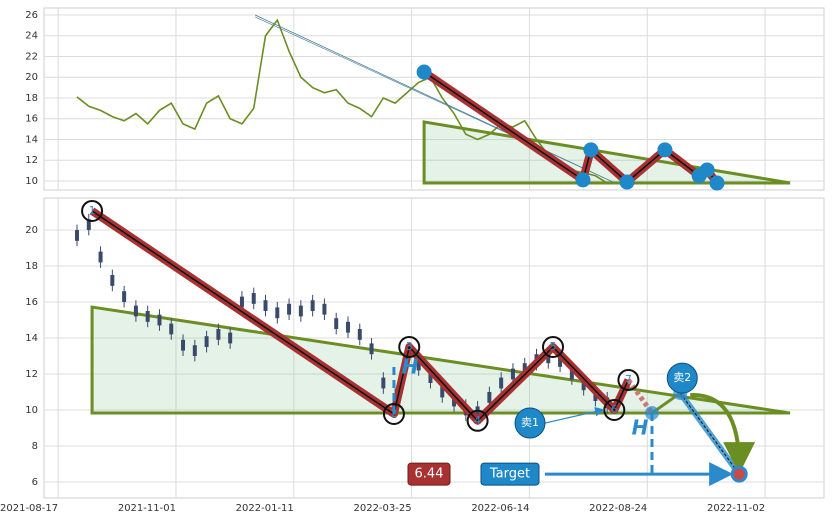  What do you see at coordinates (265, 508) in the screenshot?
I see `x-tick-label: 2022-01-11` at bounding box center [265, 508].